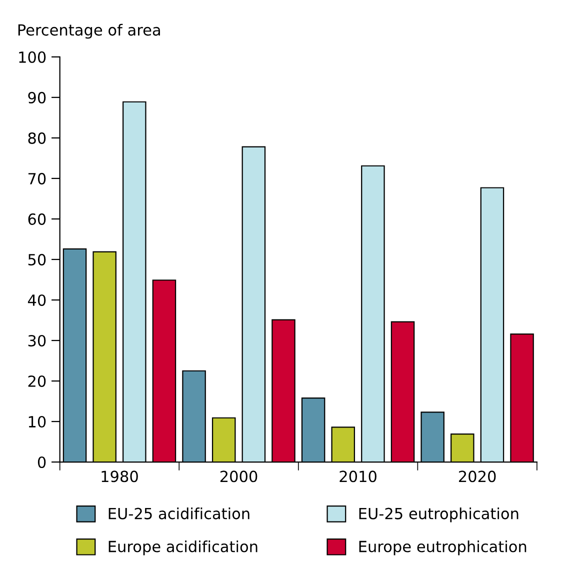  Describe the element at coordinates (358, 476) in the screenshot. I see `x-tick-label: 2010` at that location.